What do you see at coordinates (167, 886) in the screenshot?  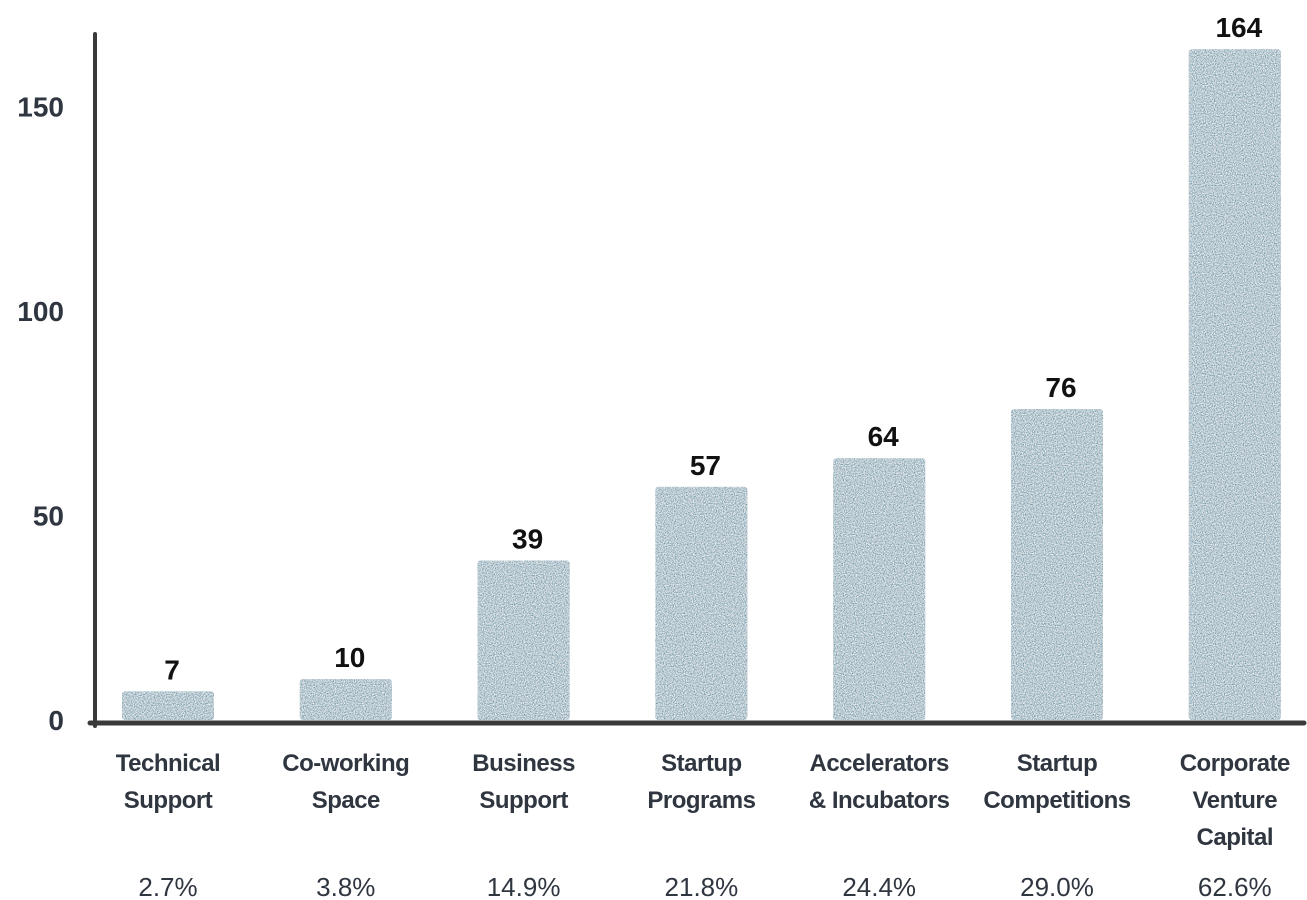 I see `percent-label: 2.7%` at bounding box center [167, 886].